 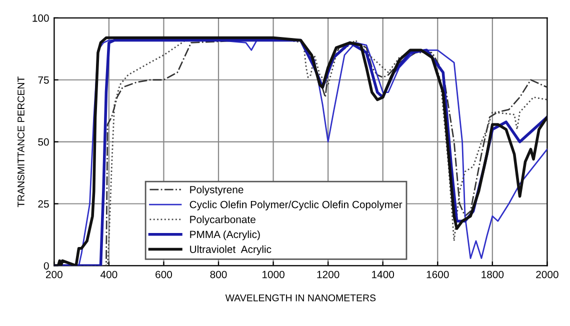 What do you see at coordinates (493, 274) in the screenshot?
I see `x-tick-label: 1800` at bounding box center [493, 274].